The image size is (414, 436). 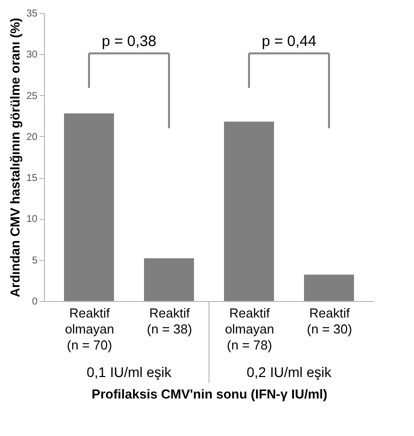 What do you see at coordinates (169, 321) in the screenshot?
I see `x-tick-label: Reaktif (n = 38)` at bounding box center [169, 321].